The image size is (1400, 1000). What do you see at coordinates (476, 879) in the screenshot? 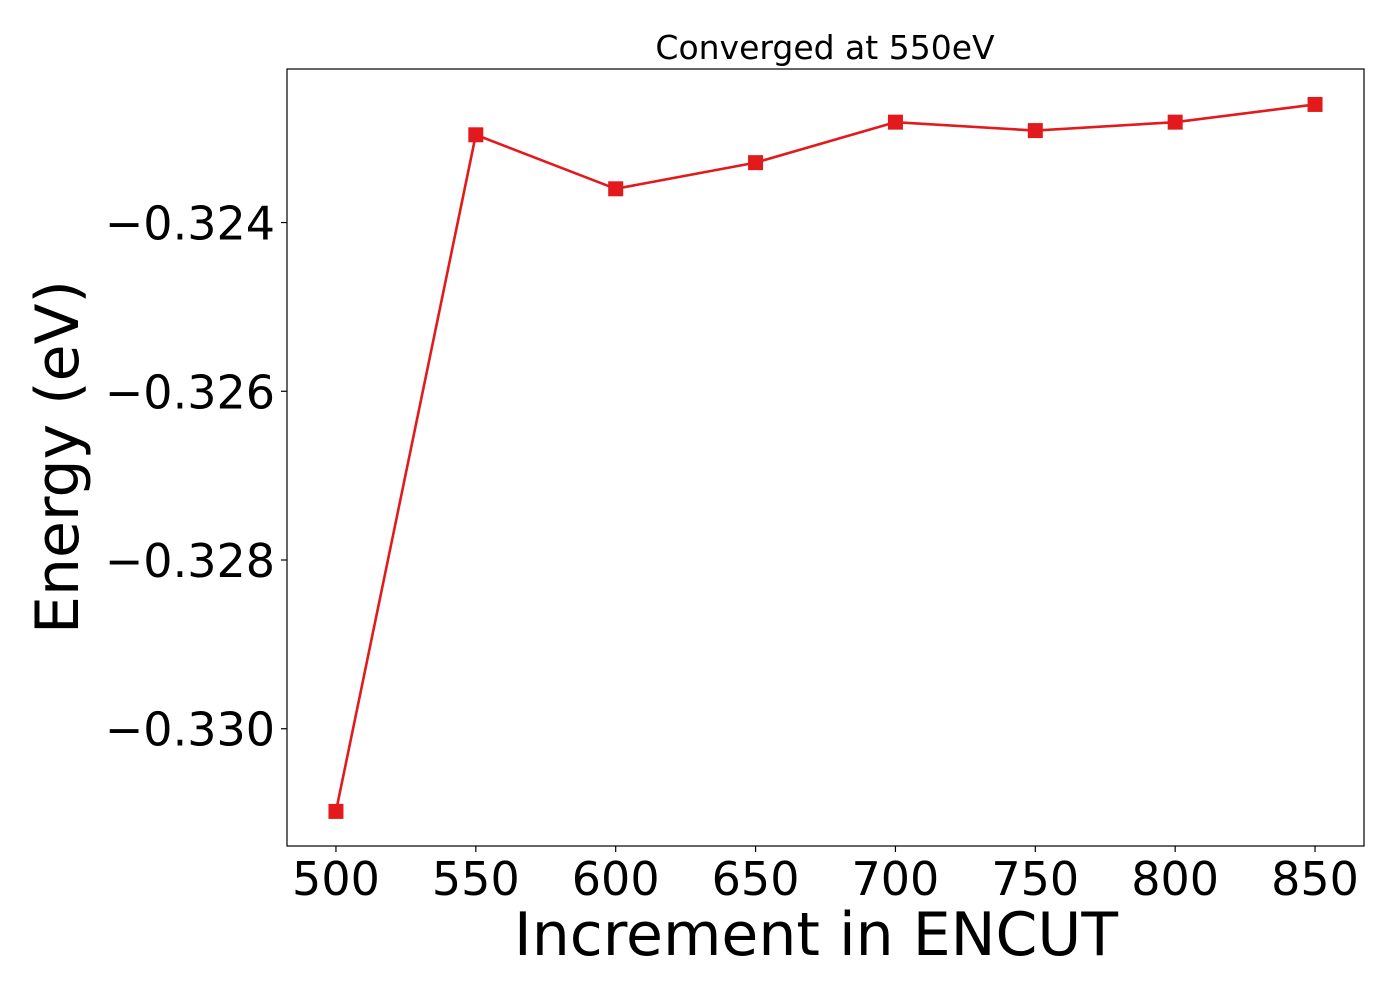
I see `x-tick-label: 550` at bounding box center [476, 879].